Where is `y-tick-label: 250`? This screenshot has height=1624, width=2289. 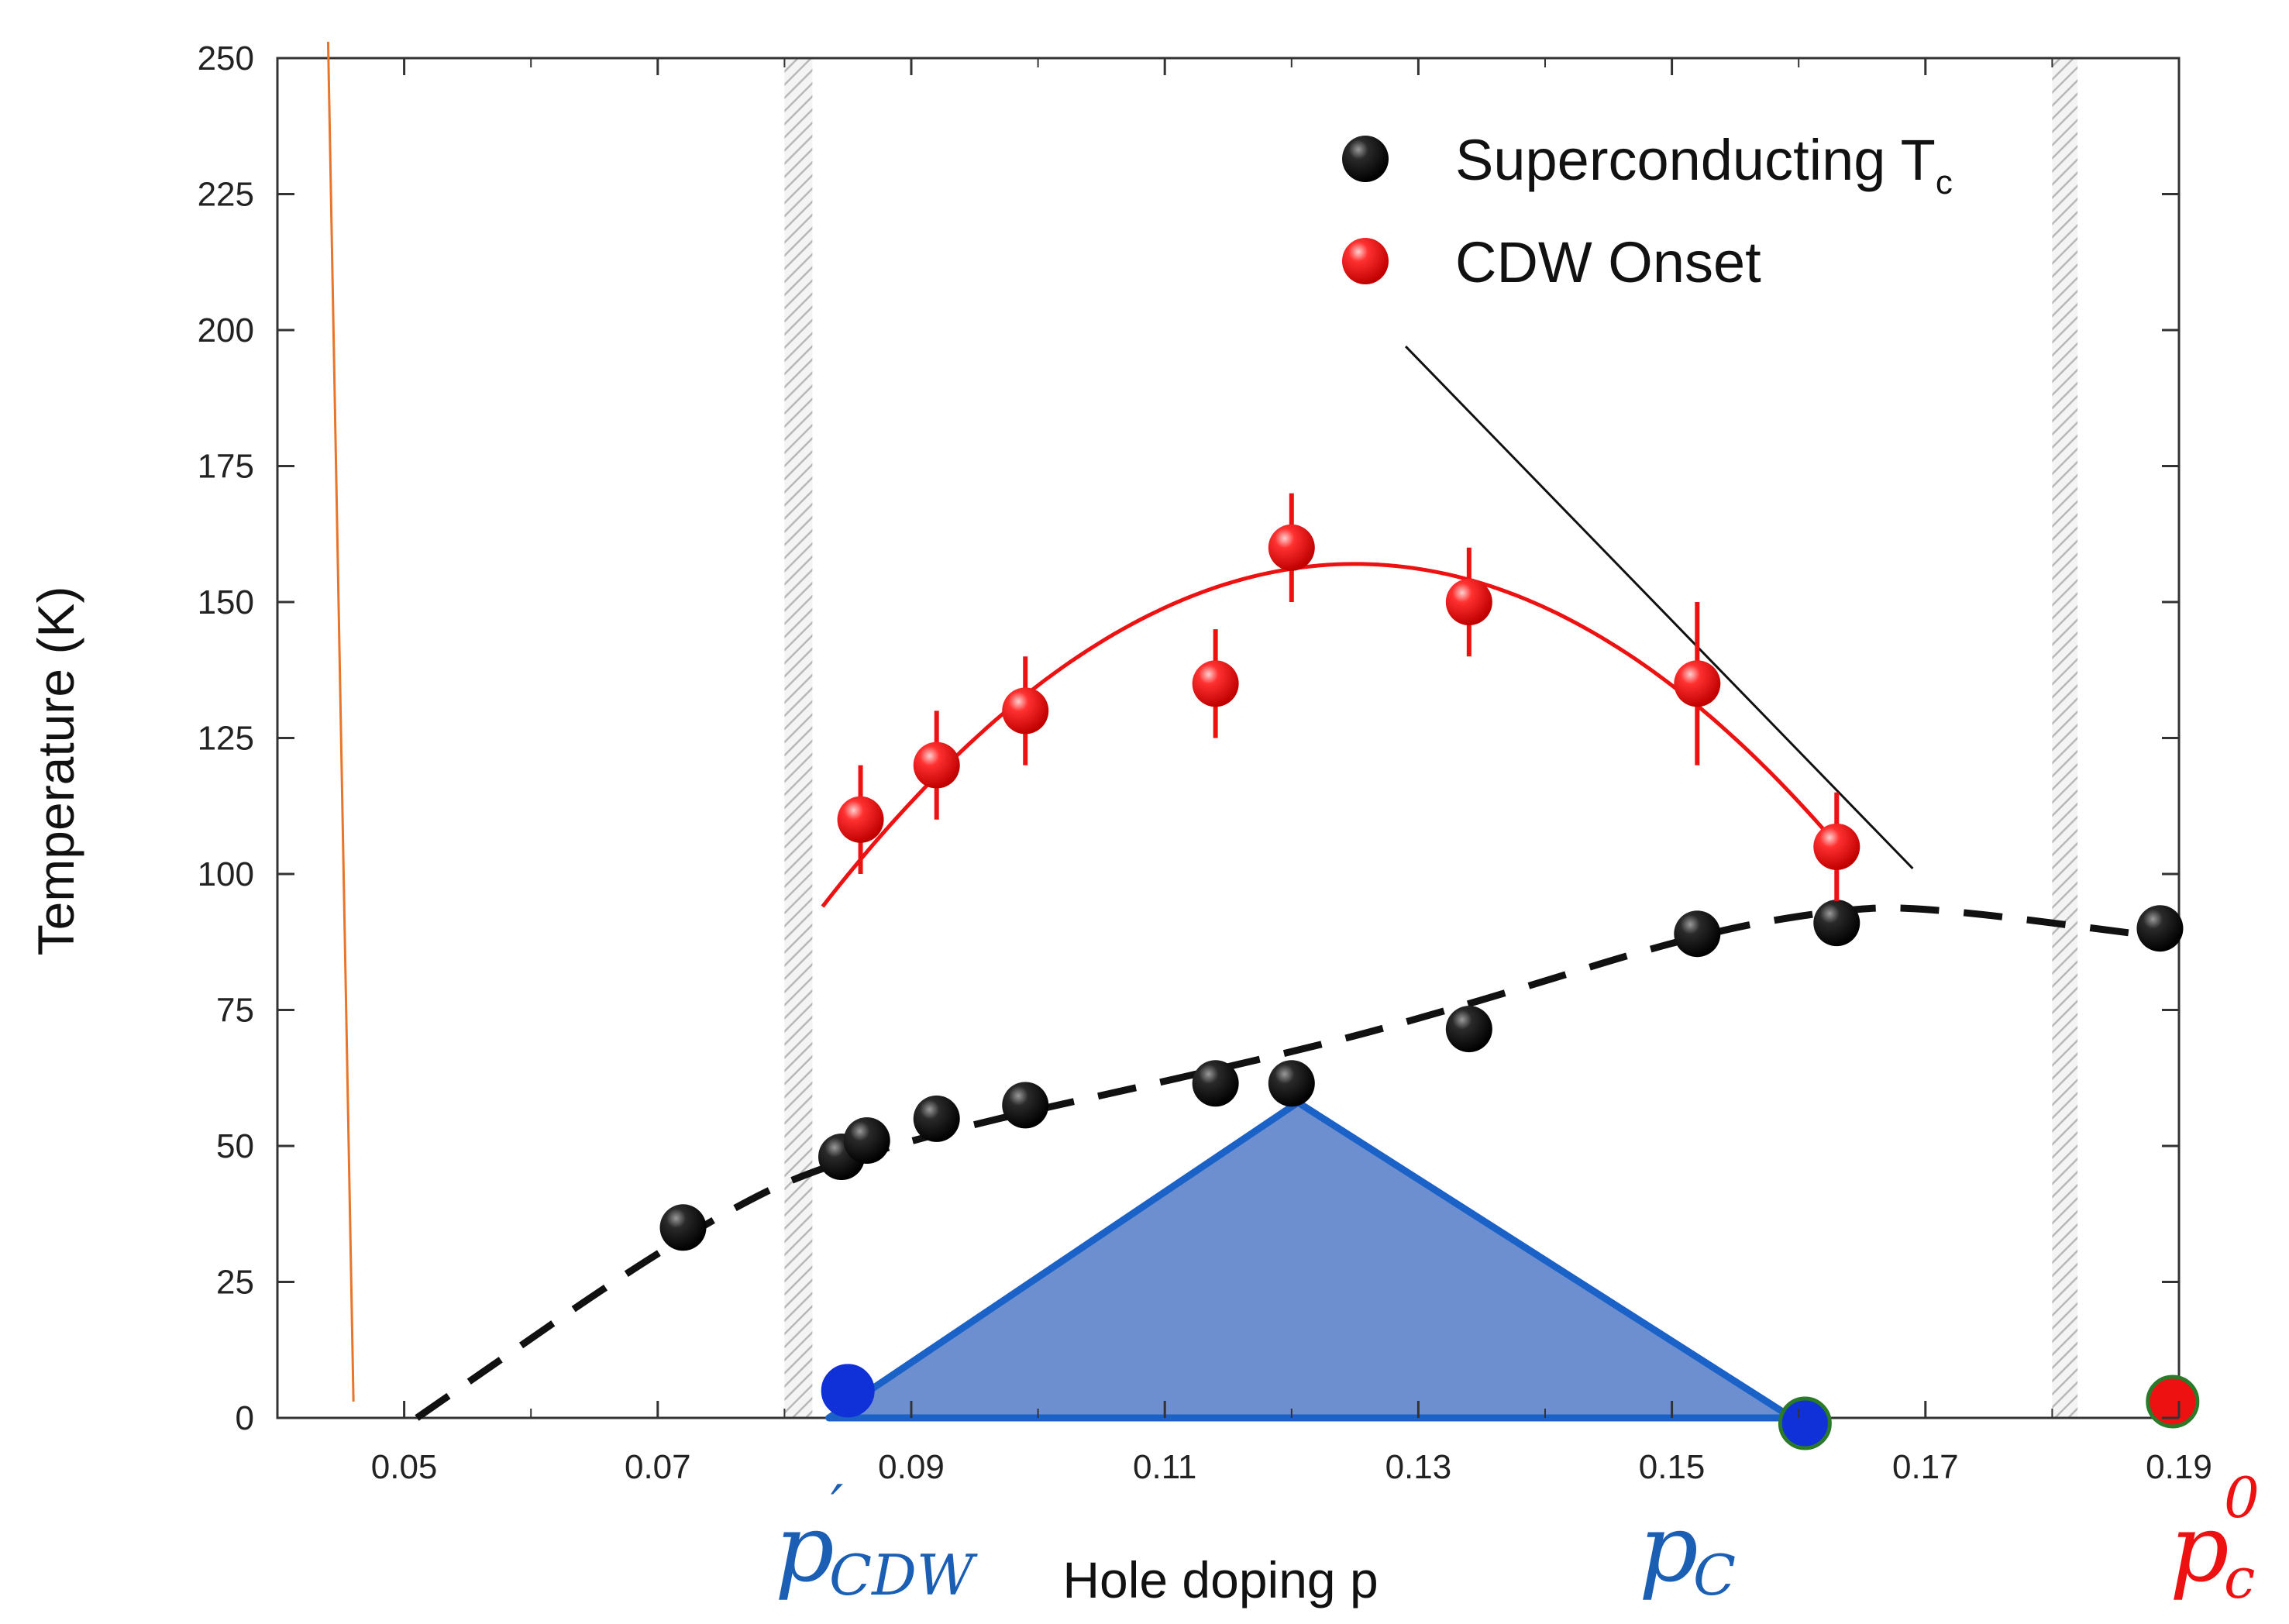 y-tick-label: 250 is located at coordinates (226, 58).